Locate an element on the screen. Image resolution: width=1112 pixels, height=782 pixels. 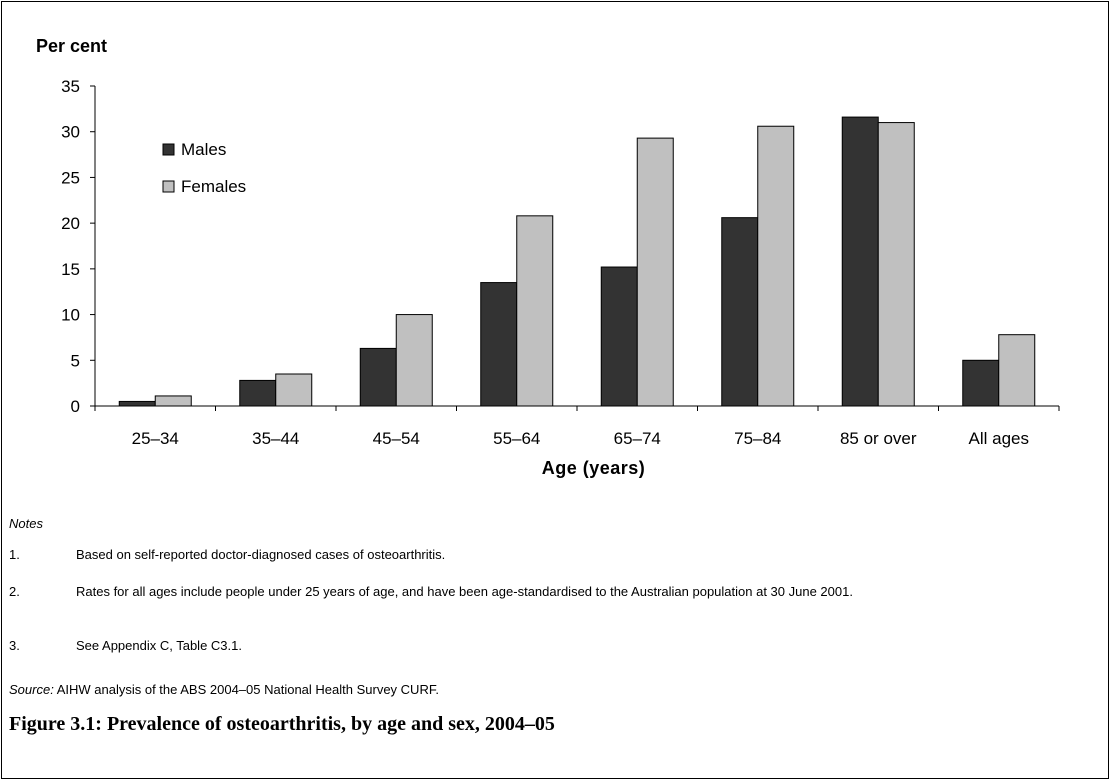
note-number: 1. is located at coordinates (14, 554).